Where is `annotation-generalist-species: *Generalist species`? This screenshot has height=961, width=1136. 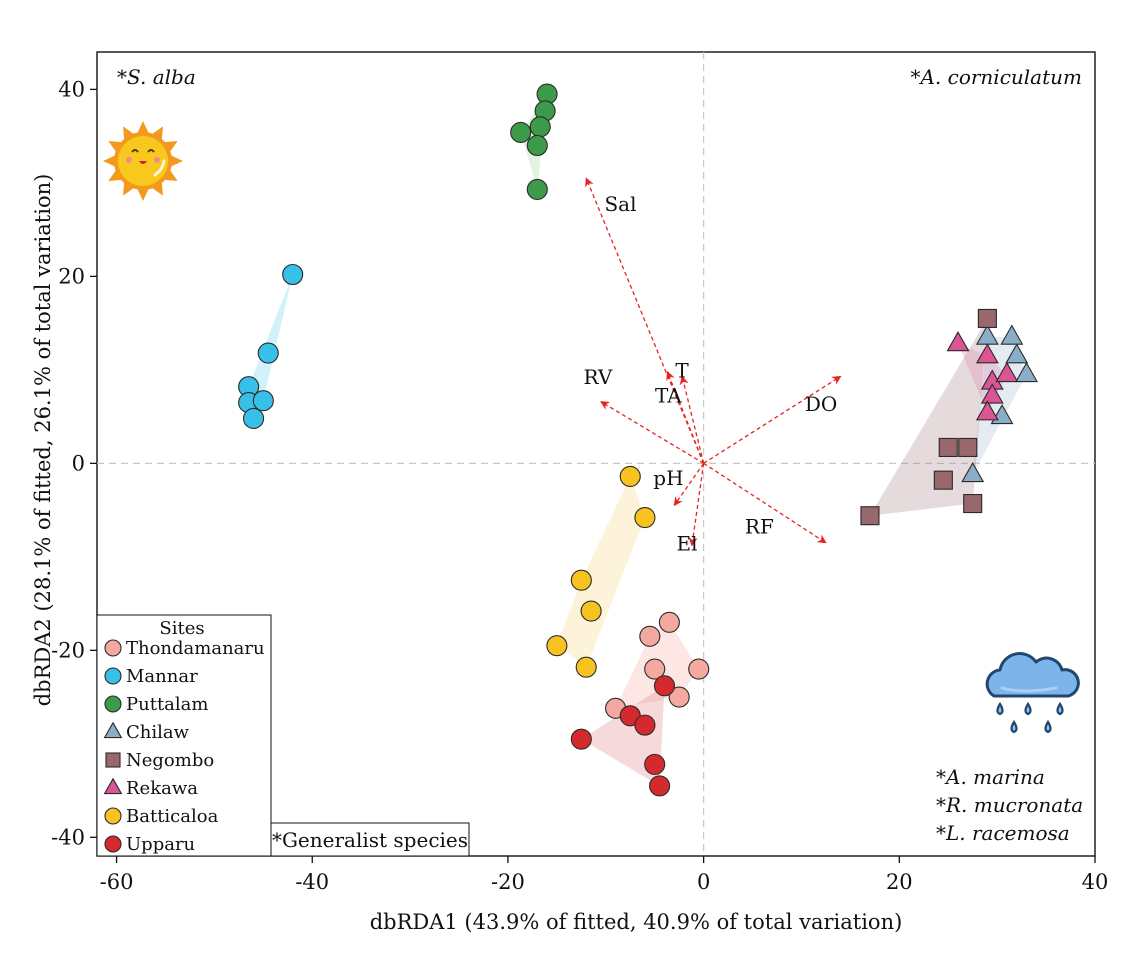 annotation-generalist-species: *Generalist species is located at coordinates (370, 840).